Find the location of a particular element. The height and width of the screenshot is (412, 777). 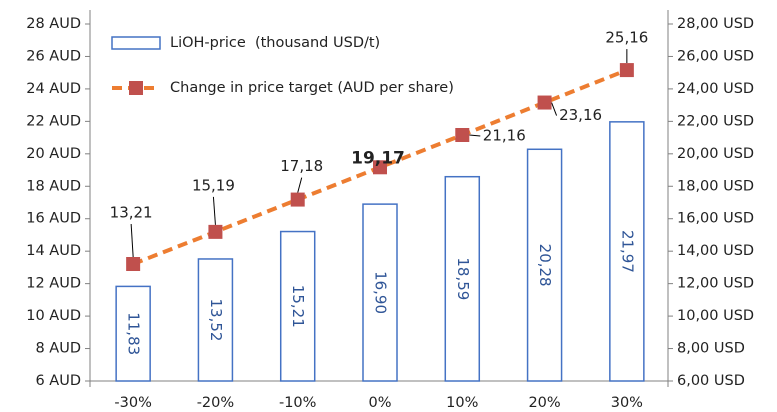

y-tick-label: 28 AUD is located at coordinates (53, 24).